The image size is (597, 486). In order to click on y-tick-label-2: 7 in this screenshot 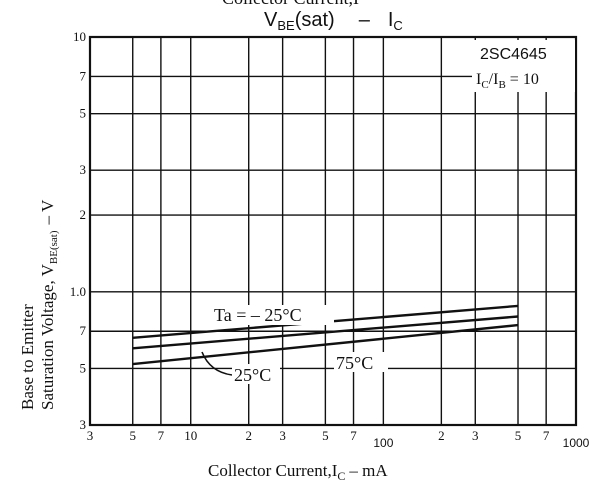, I will do `click(83, 330)`.